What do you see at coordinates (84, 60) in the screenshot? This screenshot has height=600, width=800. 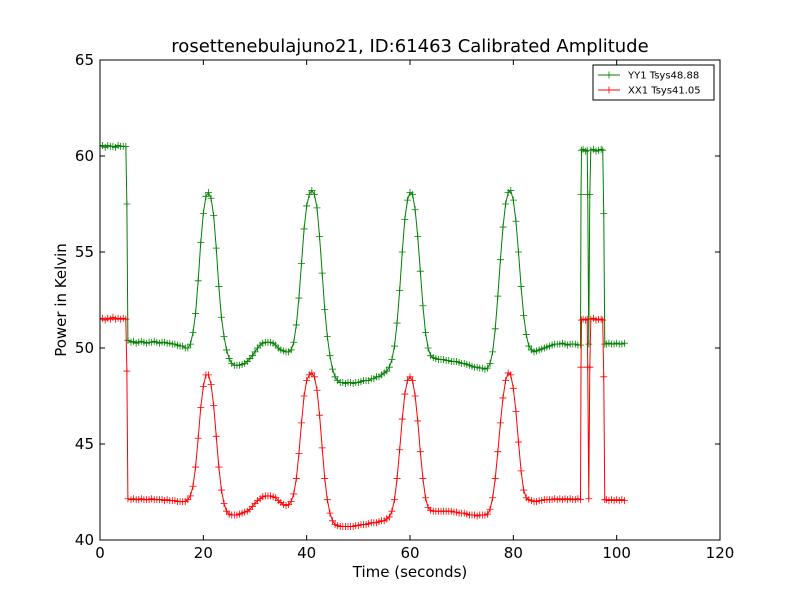 I see `y-tick-label: 65` at bounding box center [84, 60].